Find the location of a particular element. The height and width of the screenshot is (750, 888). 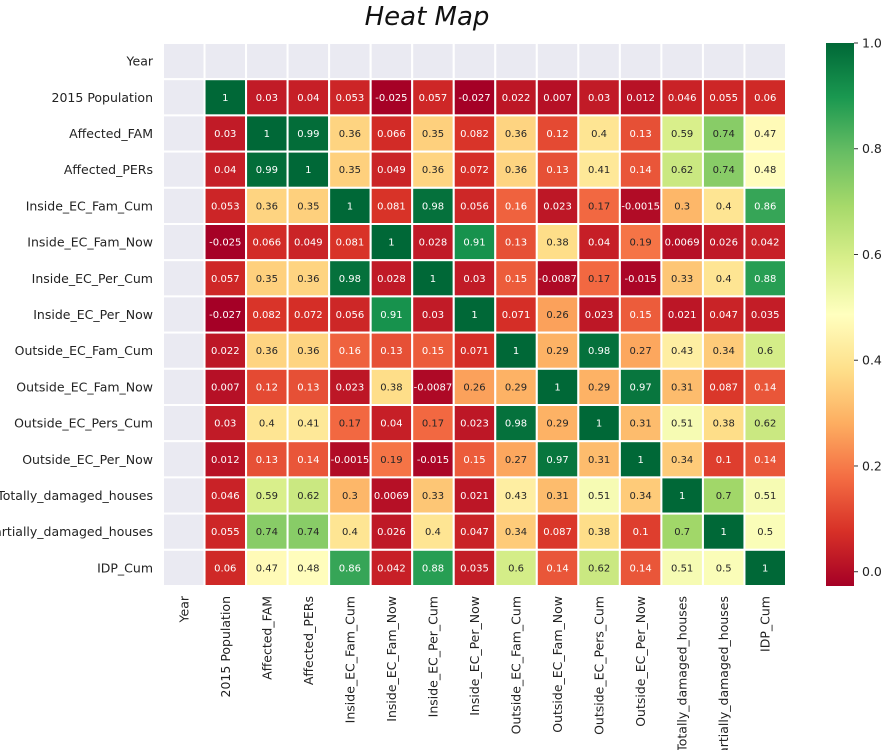

cell-label: 0.071 is located at coordinates (474, 351).